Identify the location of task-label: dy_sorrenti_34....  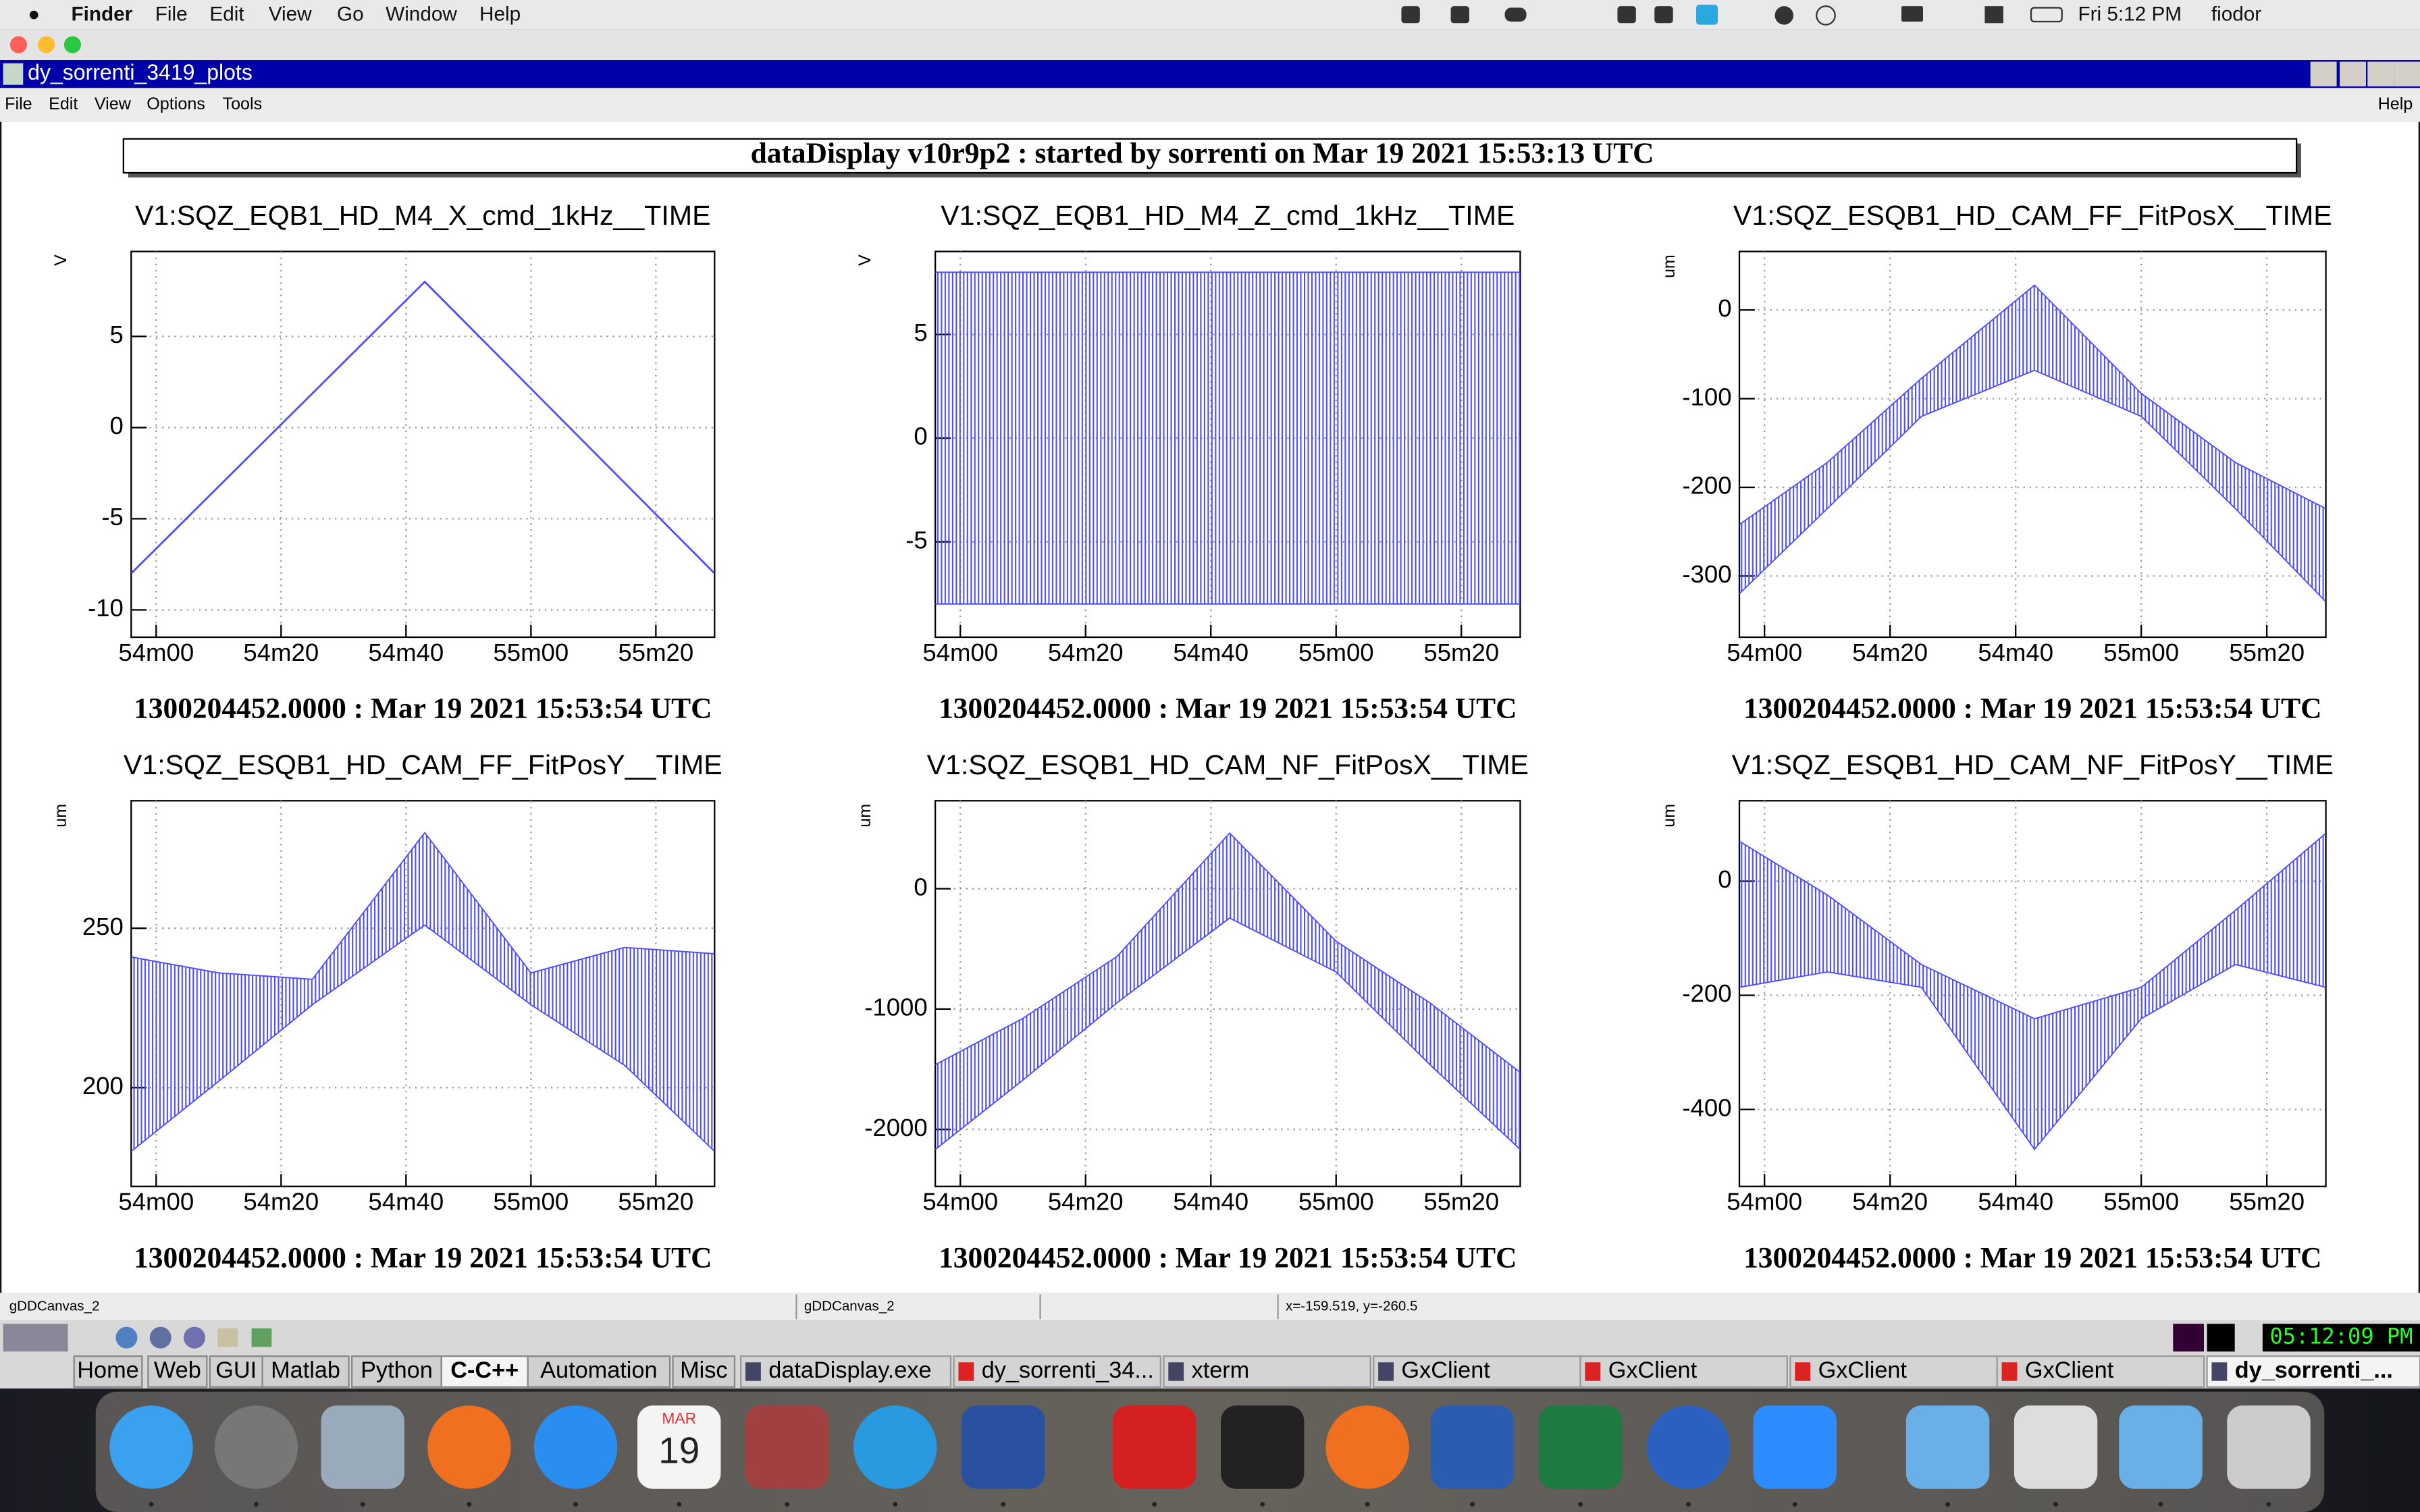
(1068, 1370).